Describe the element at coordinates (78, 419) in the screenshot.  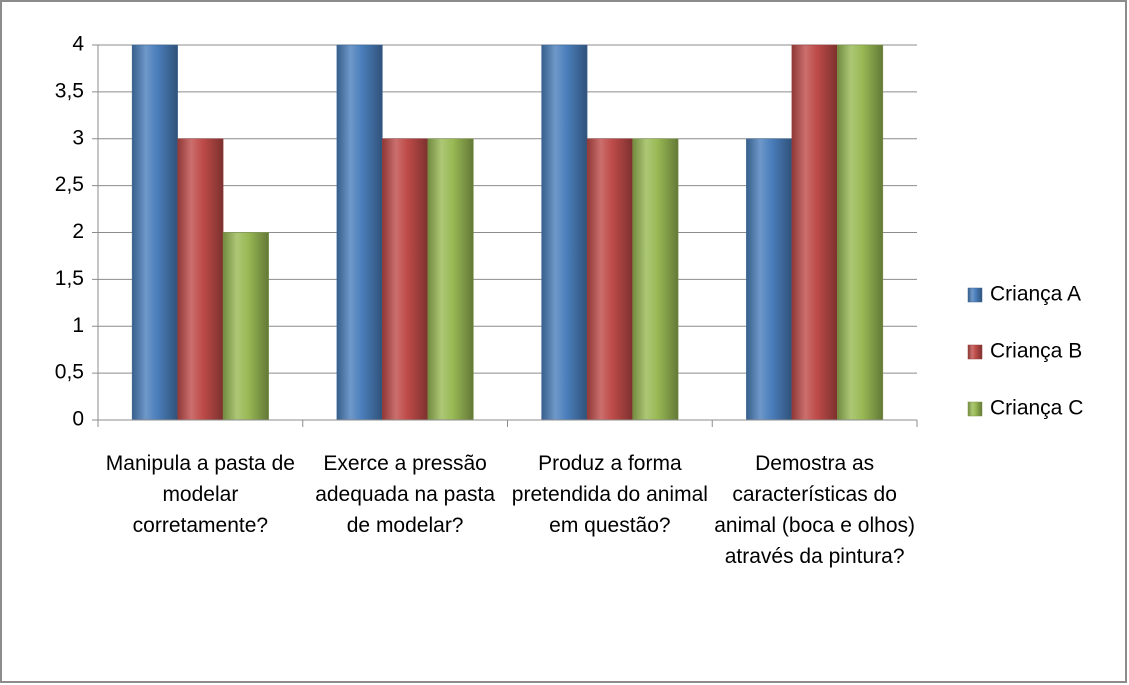
I see `y-tick-label: 0` at that location.